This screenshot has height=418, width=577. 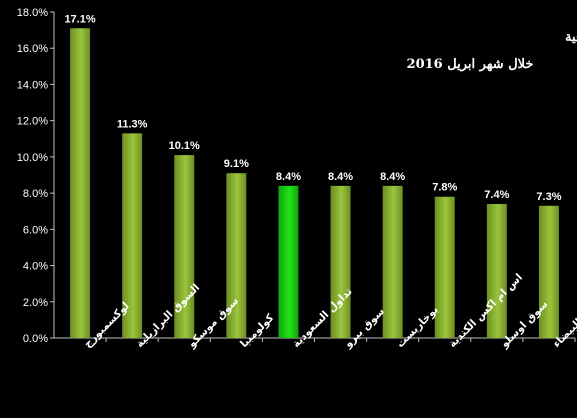 I want to click on y-tick-label: 2.0%, so click(x=35, y=303).